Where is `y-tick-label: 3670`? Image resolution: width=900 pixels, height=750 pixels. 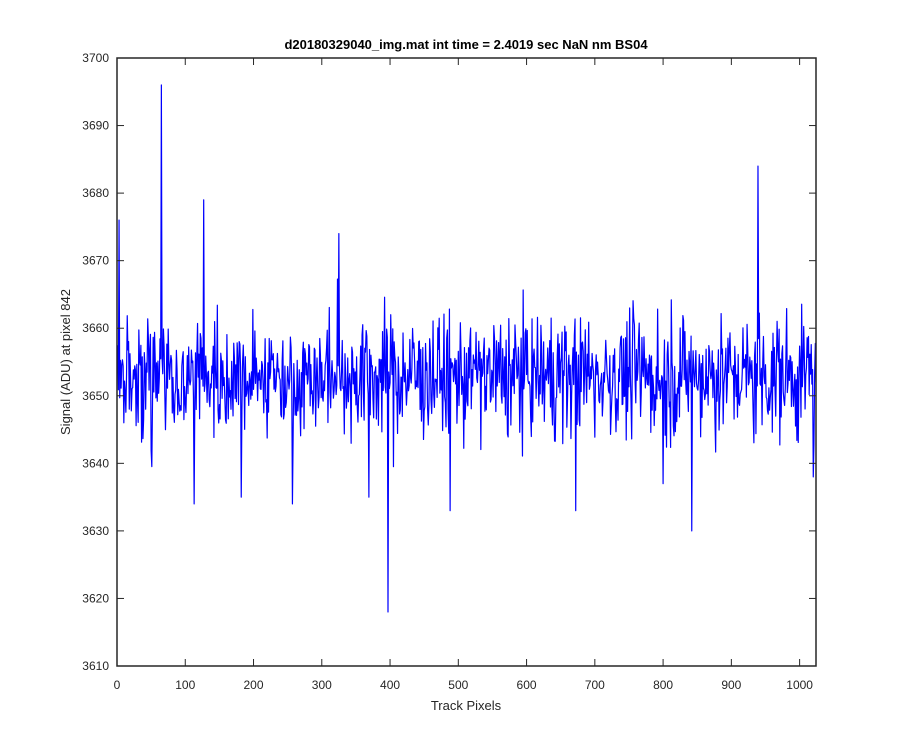
y-tick-label: 3670 is located at coordinates (95, 261).